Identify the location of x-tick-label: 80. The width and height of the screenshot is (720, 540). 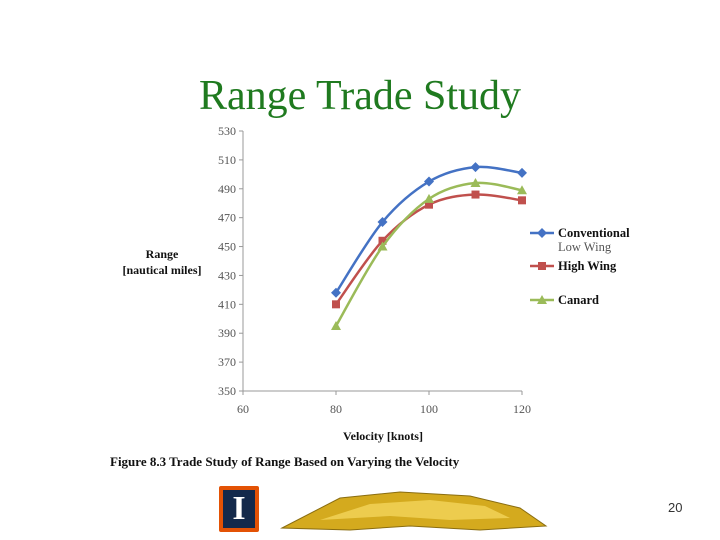
(336, 409).